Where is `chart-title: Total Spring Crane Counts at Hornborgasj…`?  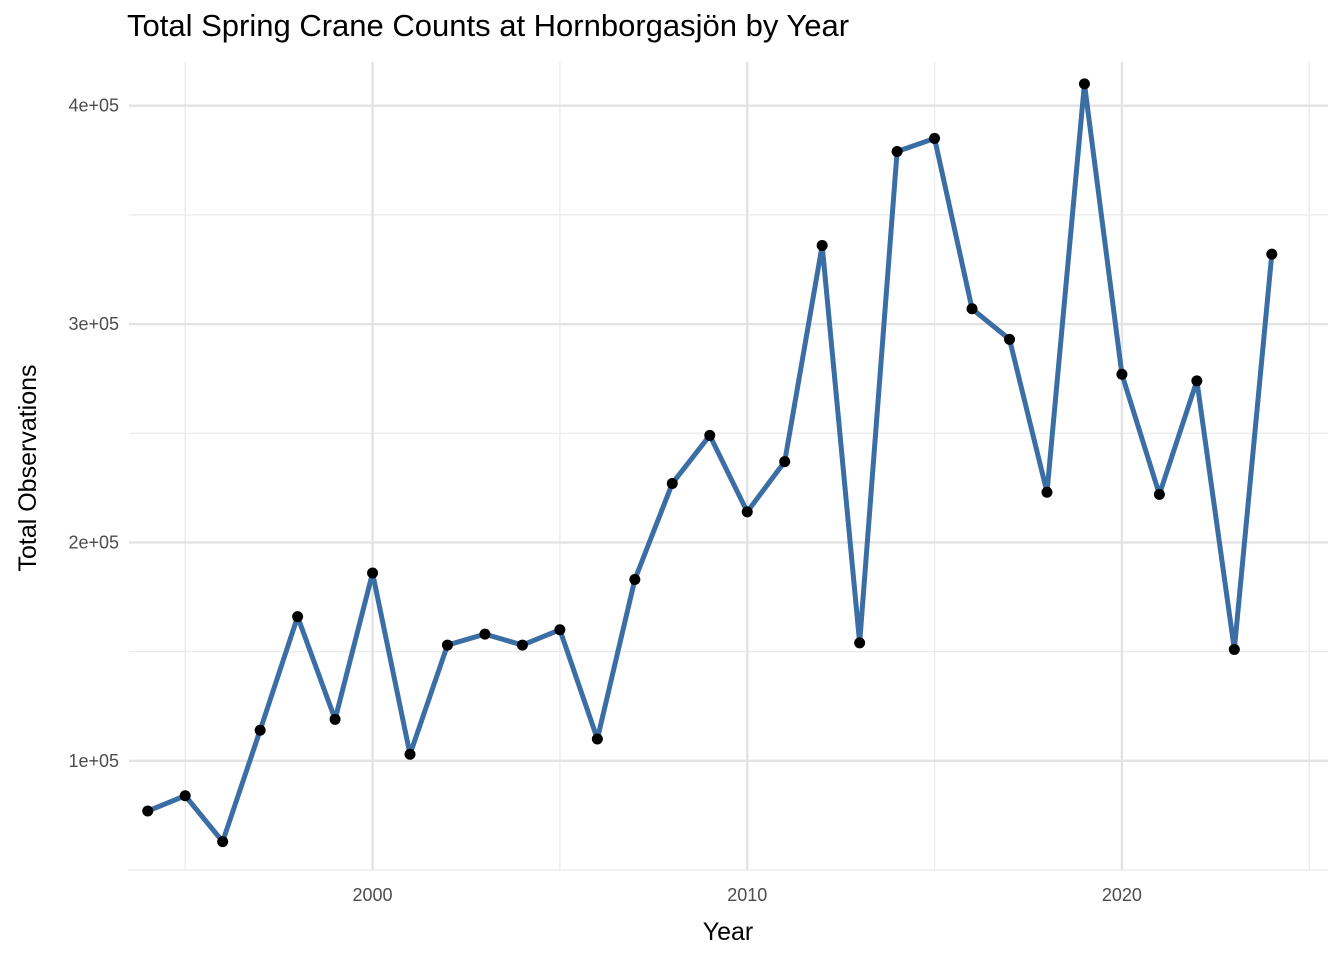 chart-title: Total Spring Crane Counts at Hornborgasj… is located at coordinates (488, 25).